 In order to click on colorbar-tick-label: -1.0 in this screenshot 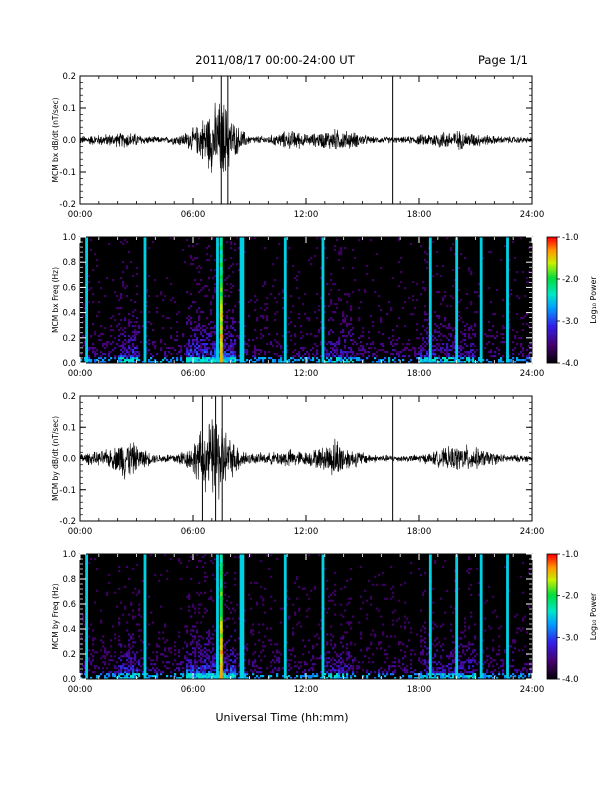, I will do `click(570, 555)`.